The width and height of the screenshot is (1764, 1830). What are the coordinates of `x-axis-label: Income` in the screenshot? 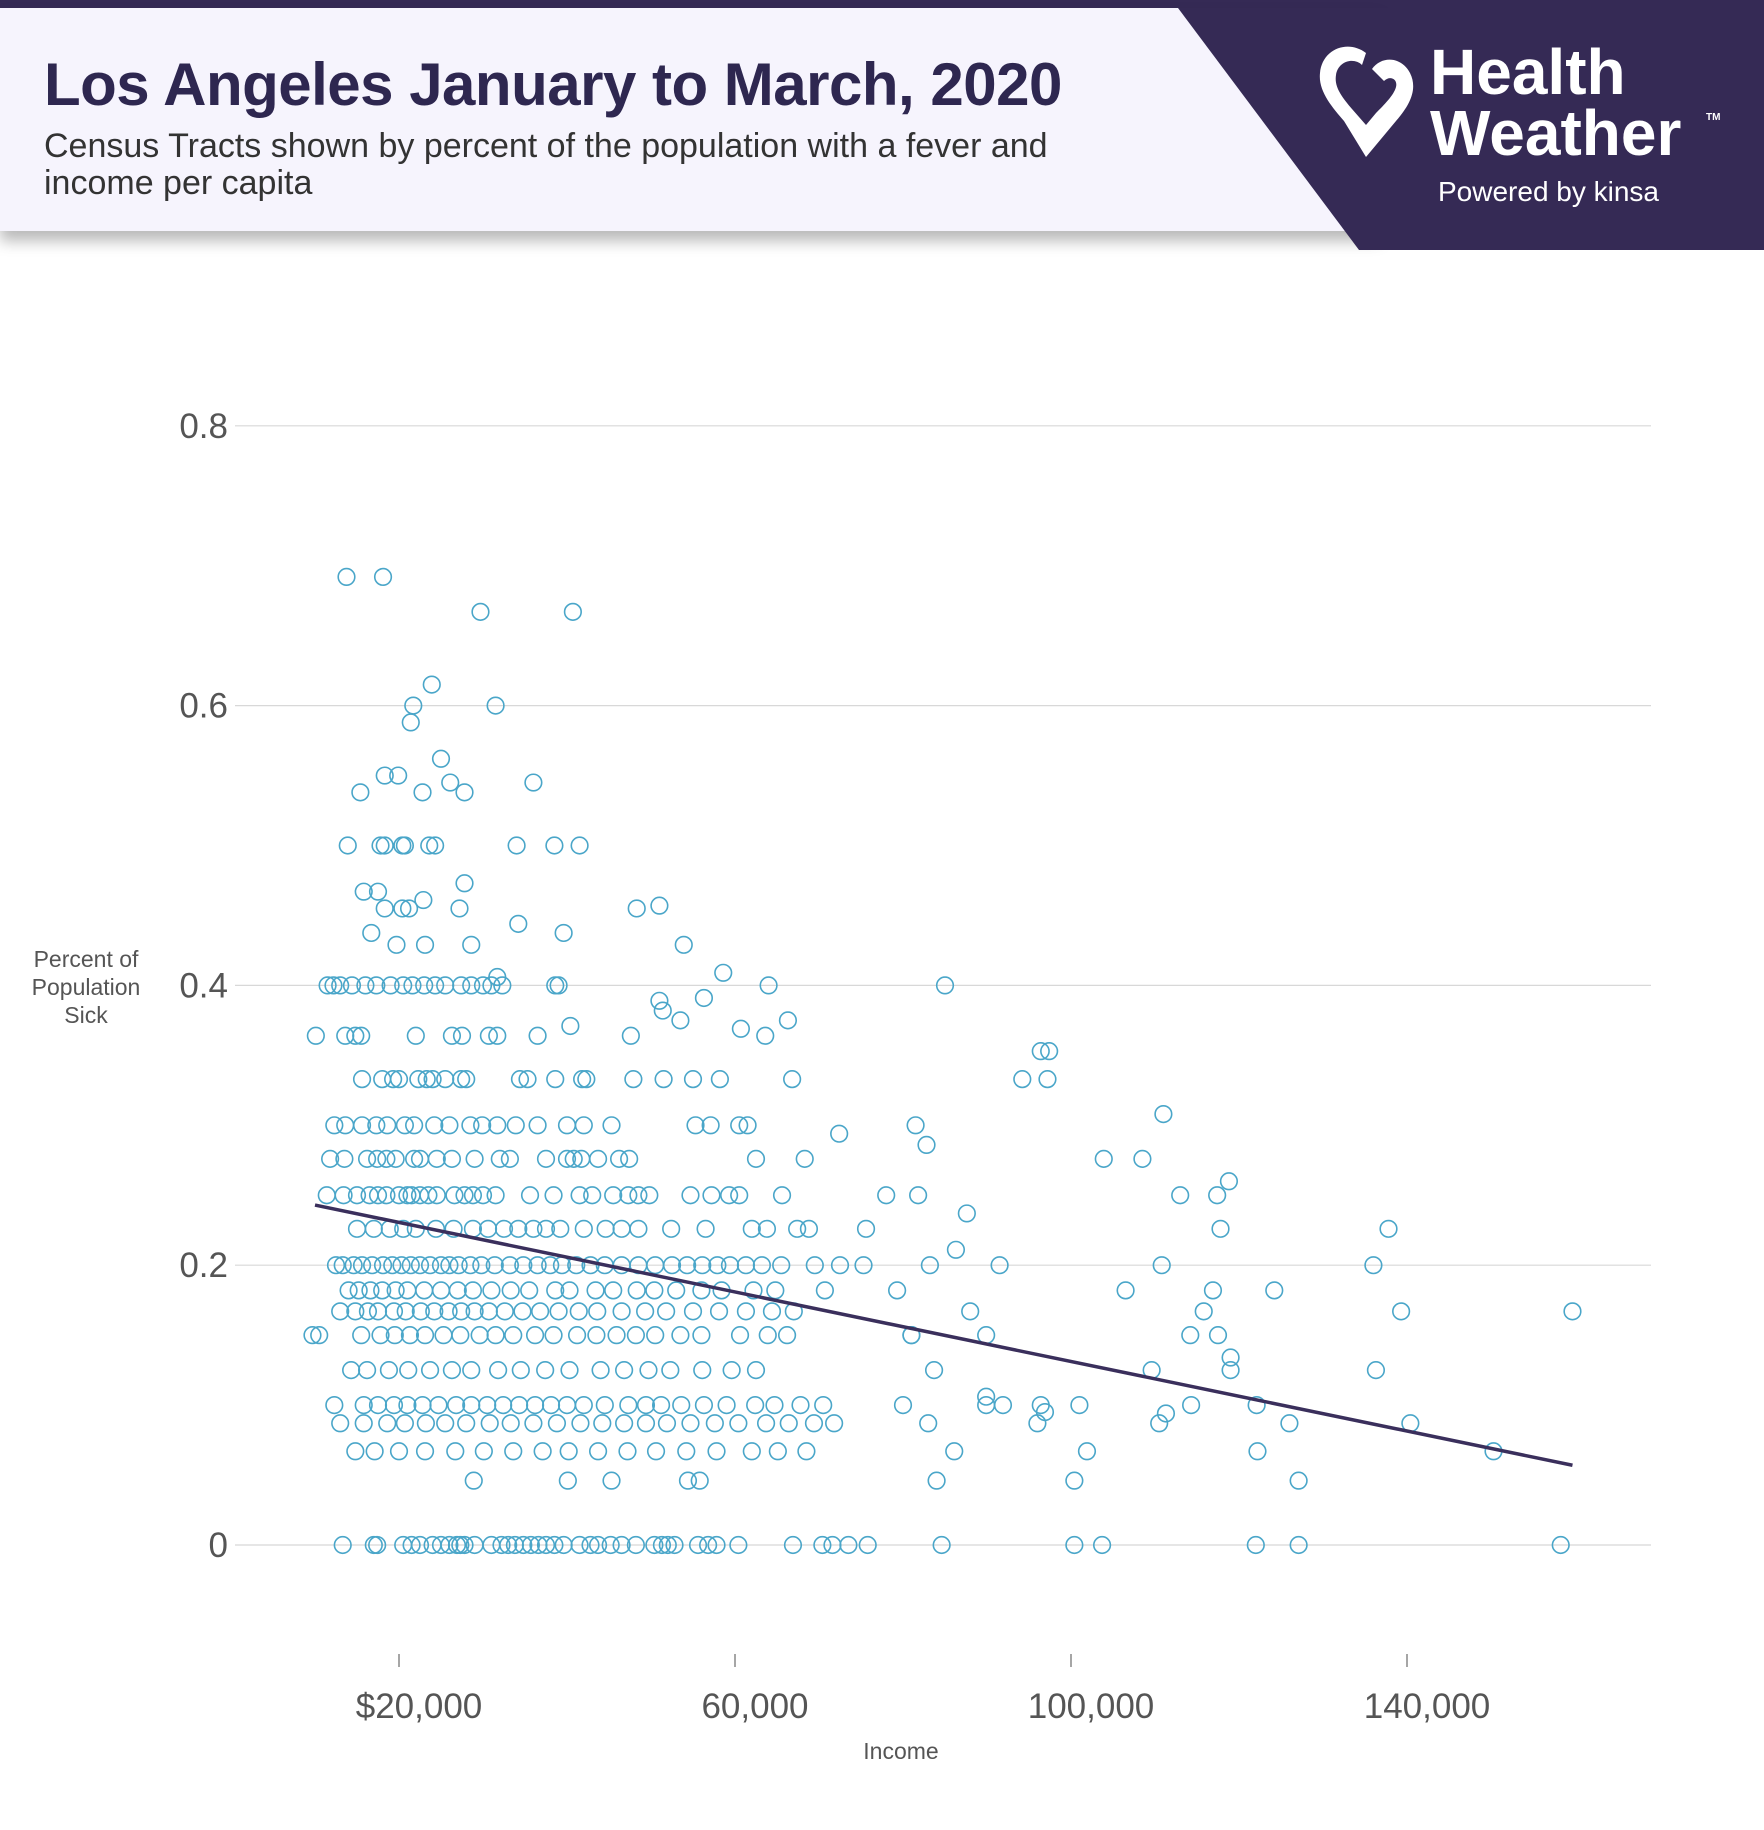 It's located at (900, 1751).